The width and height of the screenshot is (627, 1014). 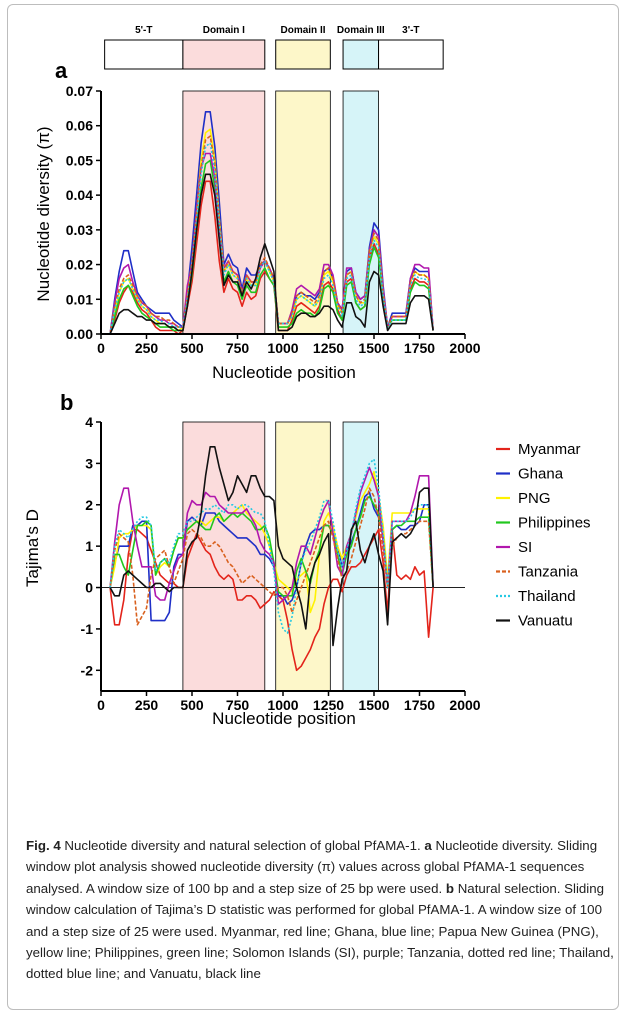 I want to click on caption-b-label: b, so click(x=449, y=888).